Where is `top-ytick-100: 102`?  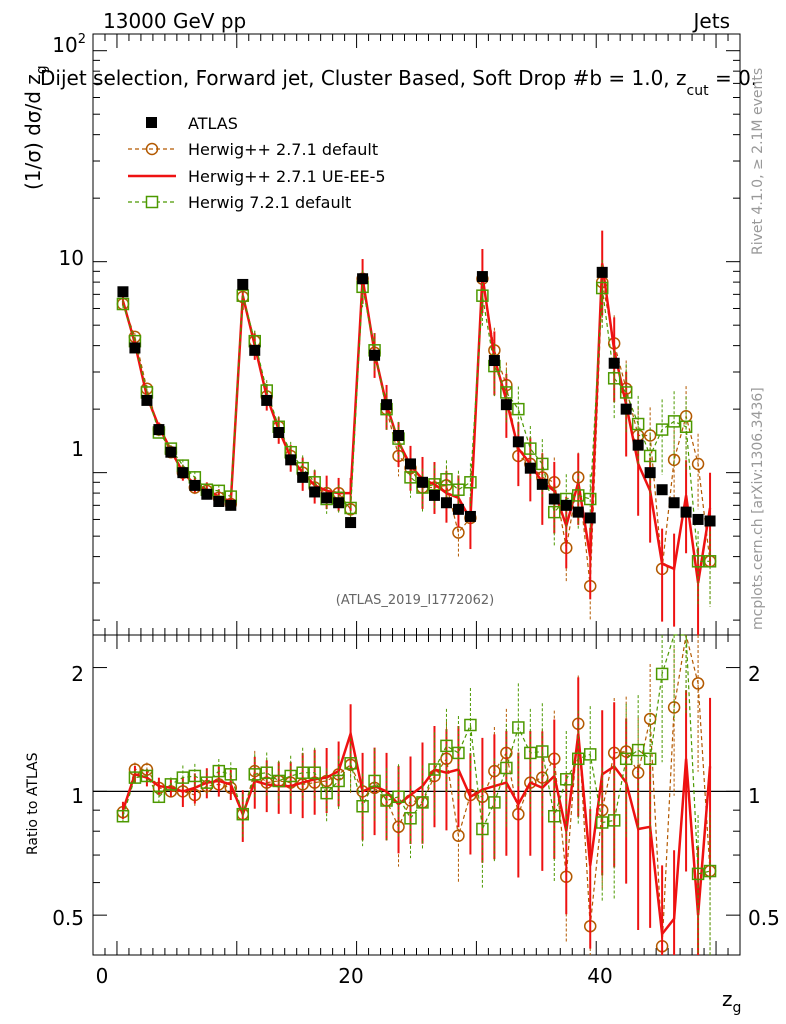 top-ytick-100: 102 is located at coordinates (69, 44).